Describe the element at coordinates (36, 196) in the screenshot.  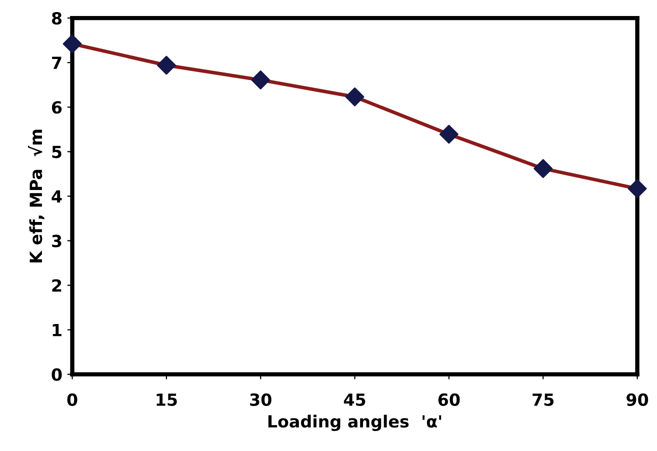
I see `y-axis-title: K eff, MPa √m` at that location.